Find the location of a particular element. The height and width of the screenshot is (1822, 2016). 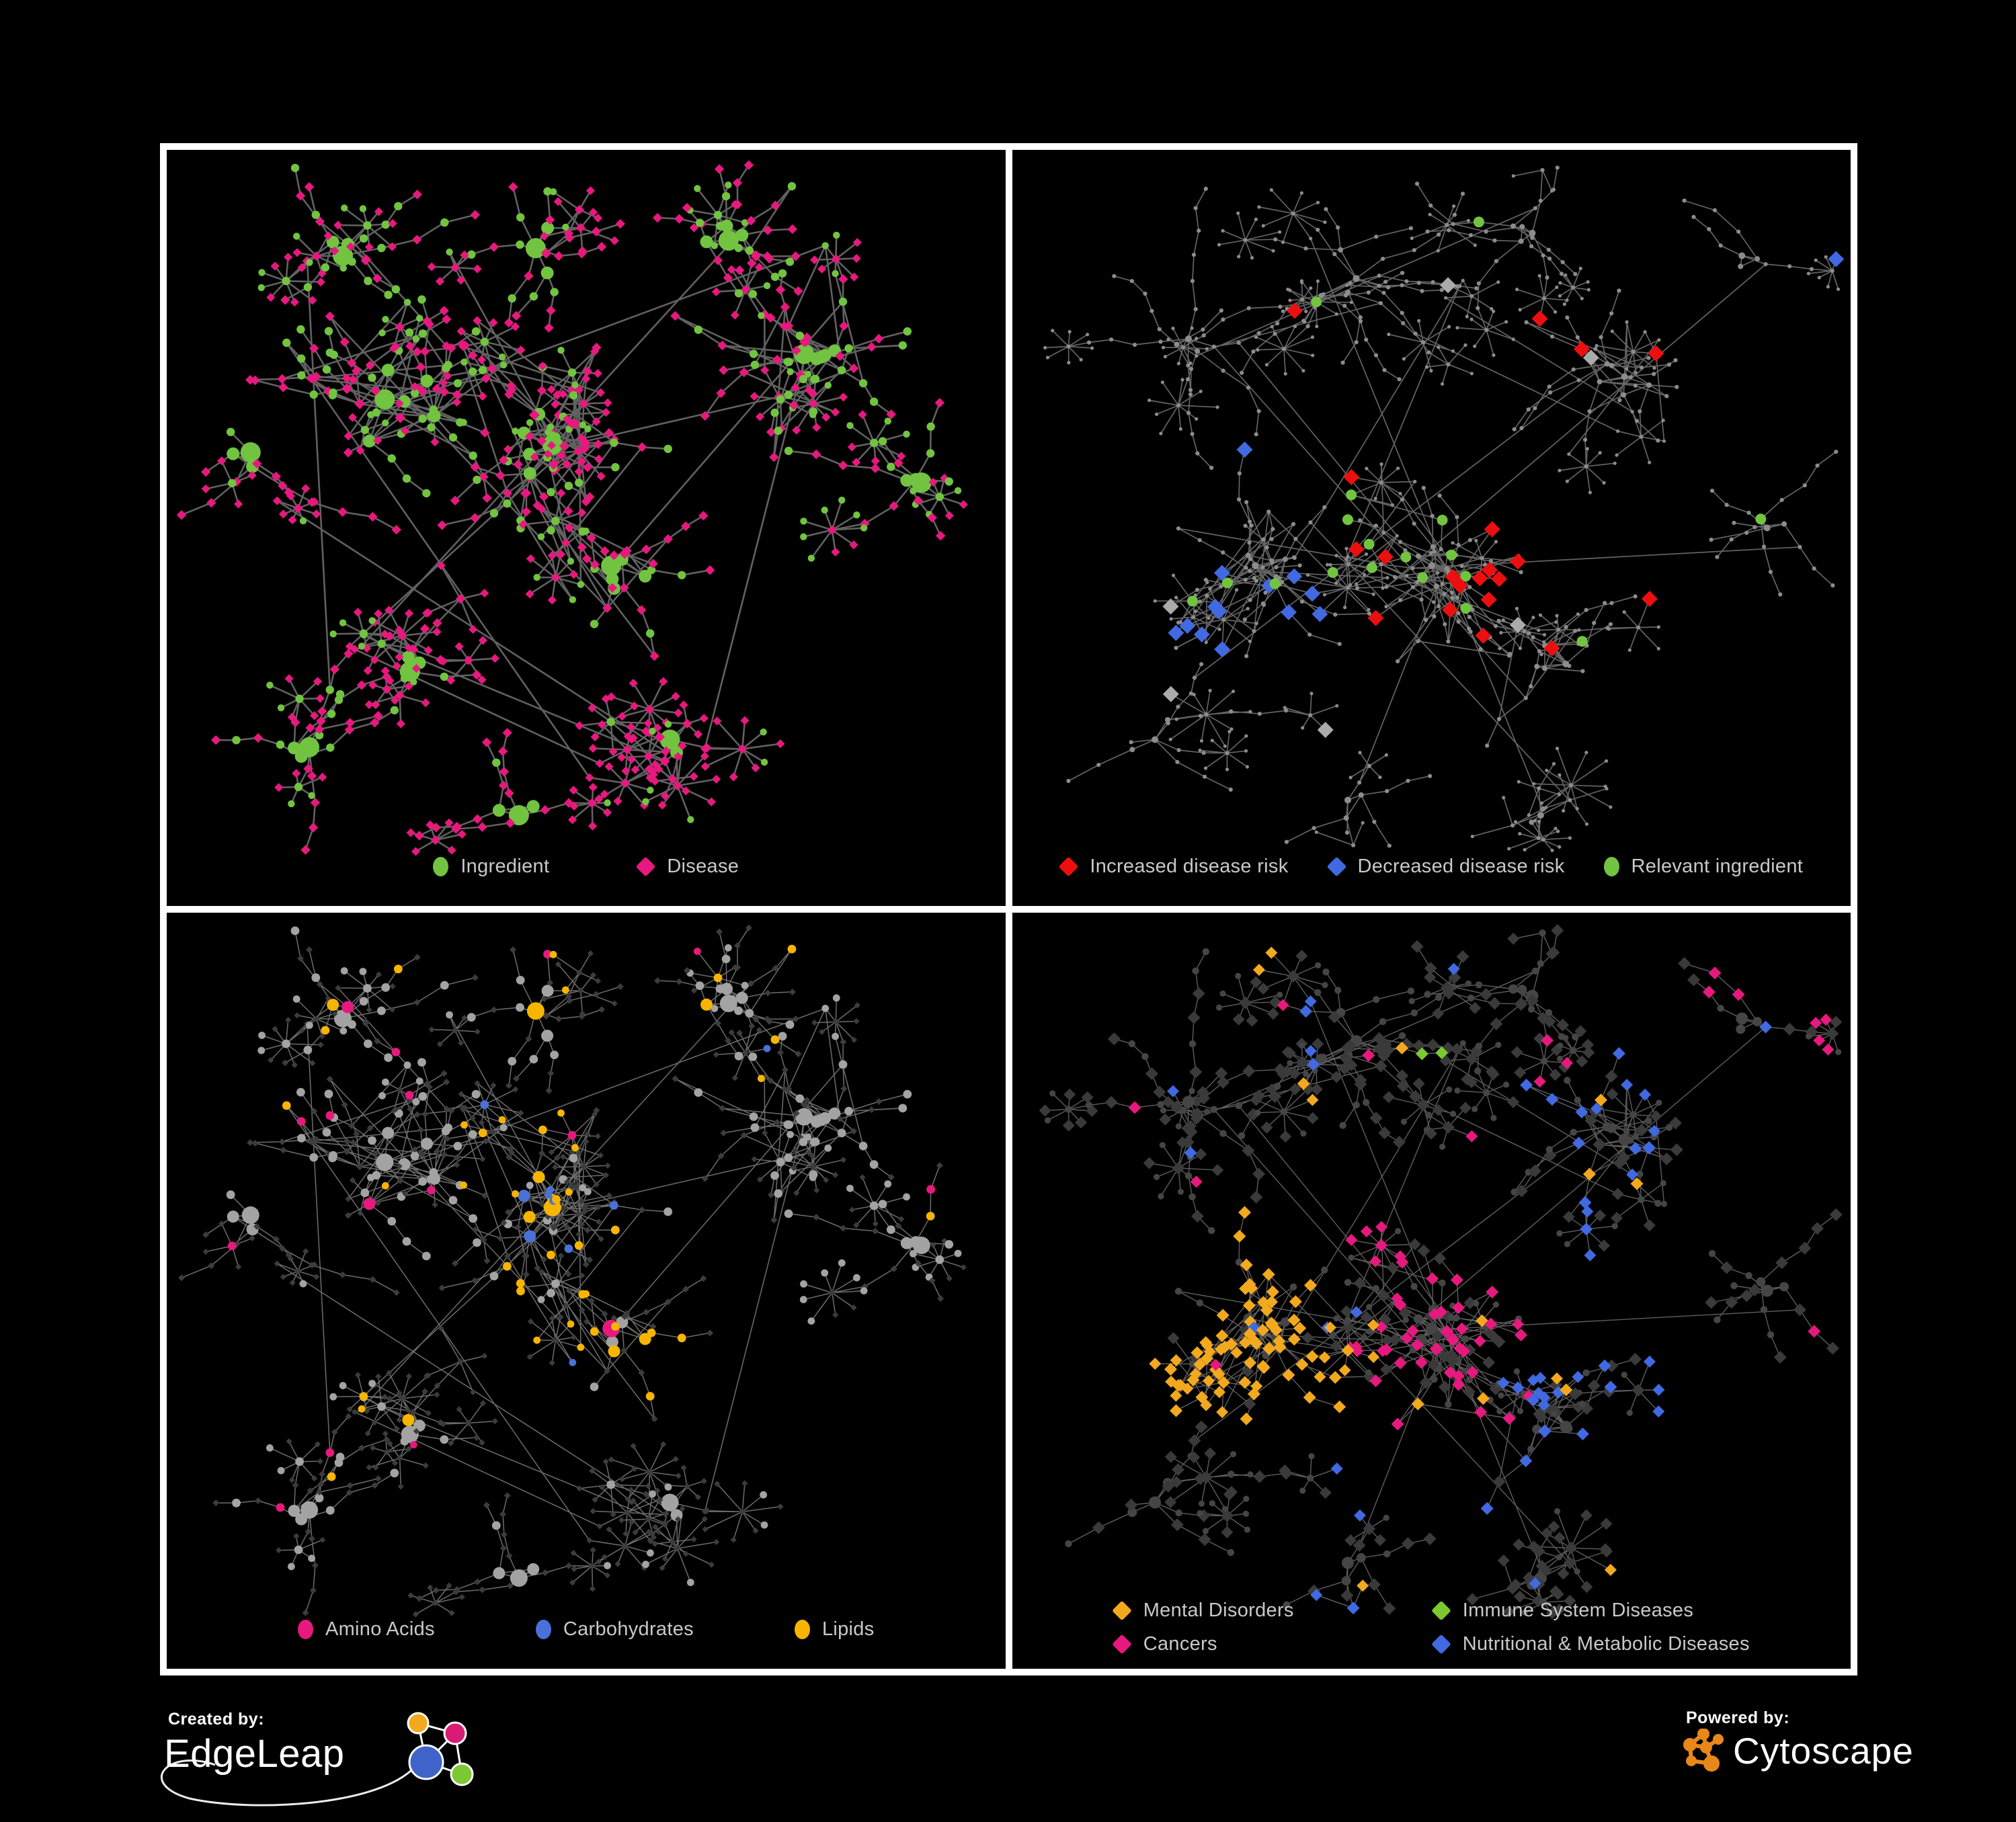

legend-item: Increased disease risk is located at coordinates (1173, 867).